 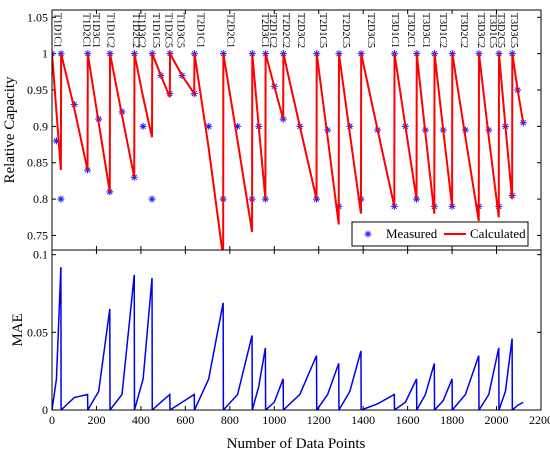 What do you see at coordinates (480, 30) in the screenshot?
I see `segment-label: T3D3C2` at bounding box center [480, 30].